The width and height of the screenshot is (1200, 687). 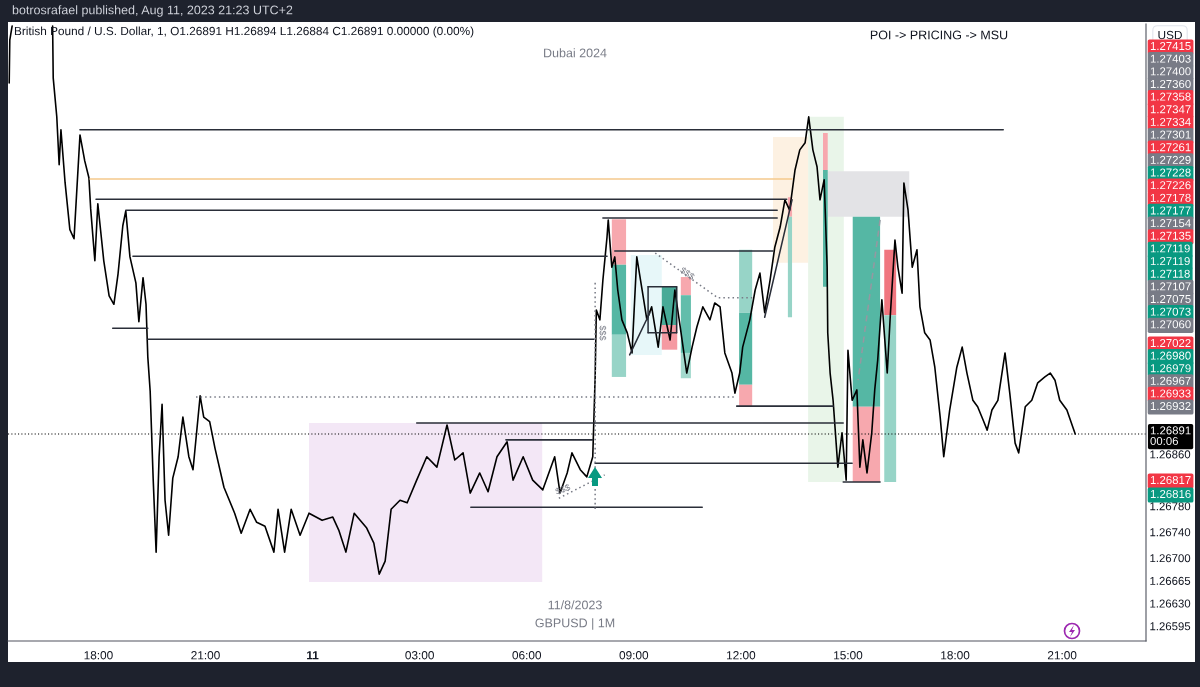 I want to click on text: 1.27135, so click(x=1170, y=235).